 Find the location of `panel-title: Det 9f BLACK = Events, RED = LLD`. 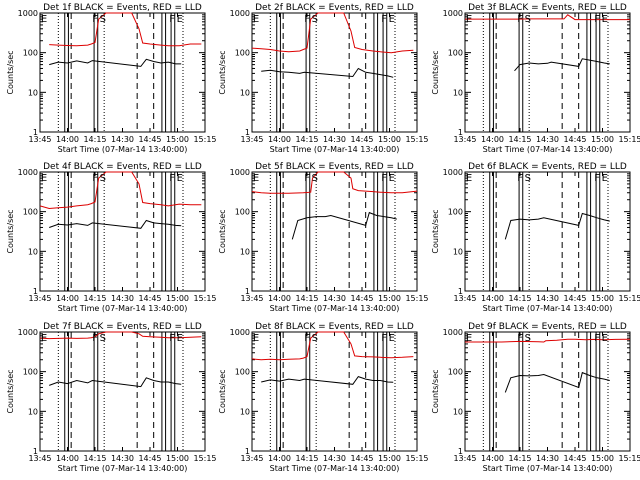

panel-title: Det 9f BLACK = Events, RED = LLD is located at coordinates (547, 327).